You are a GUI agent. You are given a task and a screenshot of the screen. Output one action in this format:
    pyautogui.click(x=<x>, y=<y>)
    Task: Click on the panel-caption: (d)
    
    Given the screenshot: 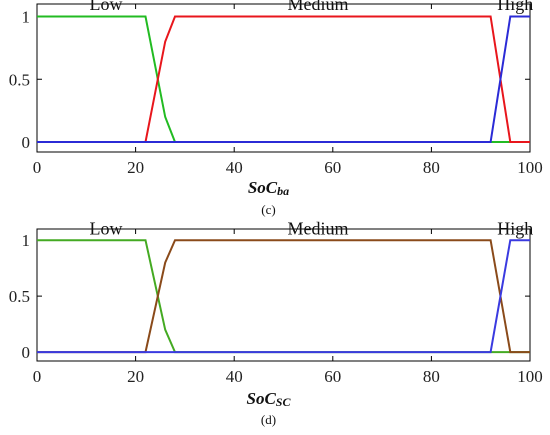 What is the action you would take?
    pyautogui.click(x=268, y=419)
    